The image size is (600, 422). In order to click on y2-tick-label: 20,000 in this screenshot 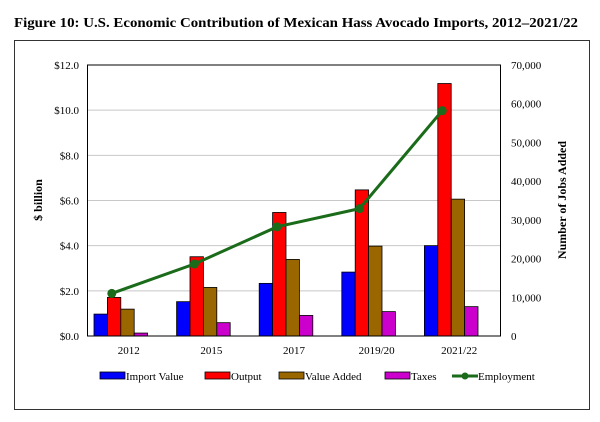, I will do `click(526, 260)`.